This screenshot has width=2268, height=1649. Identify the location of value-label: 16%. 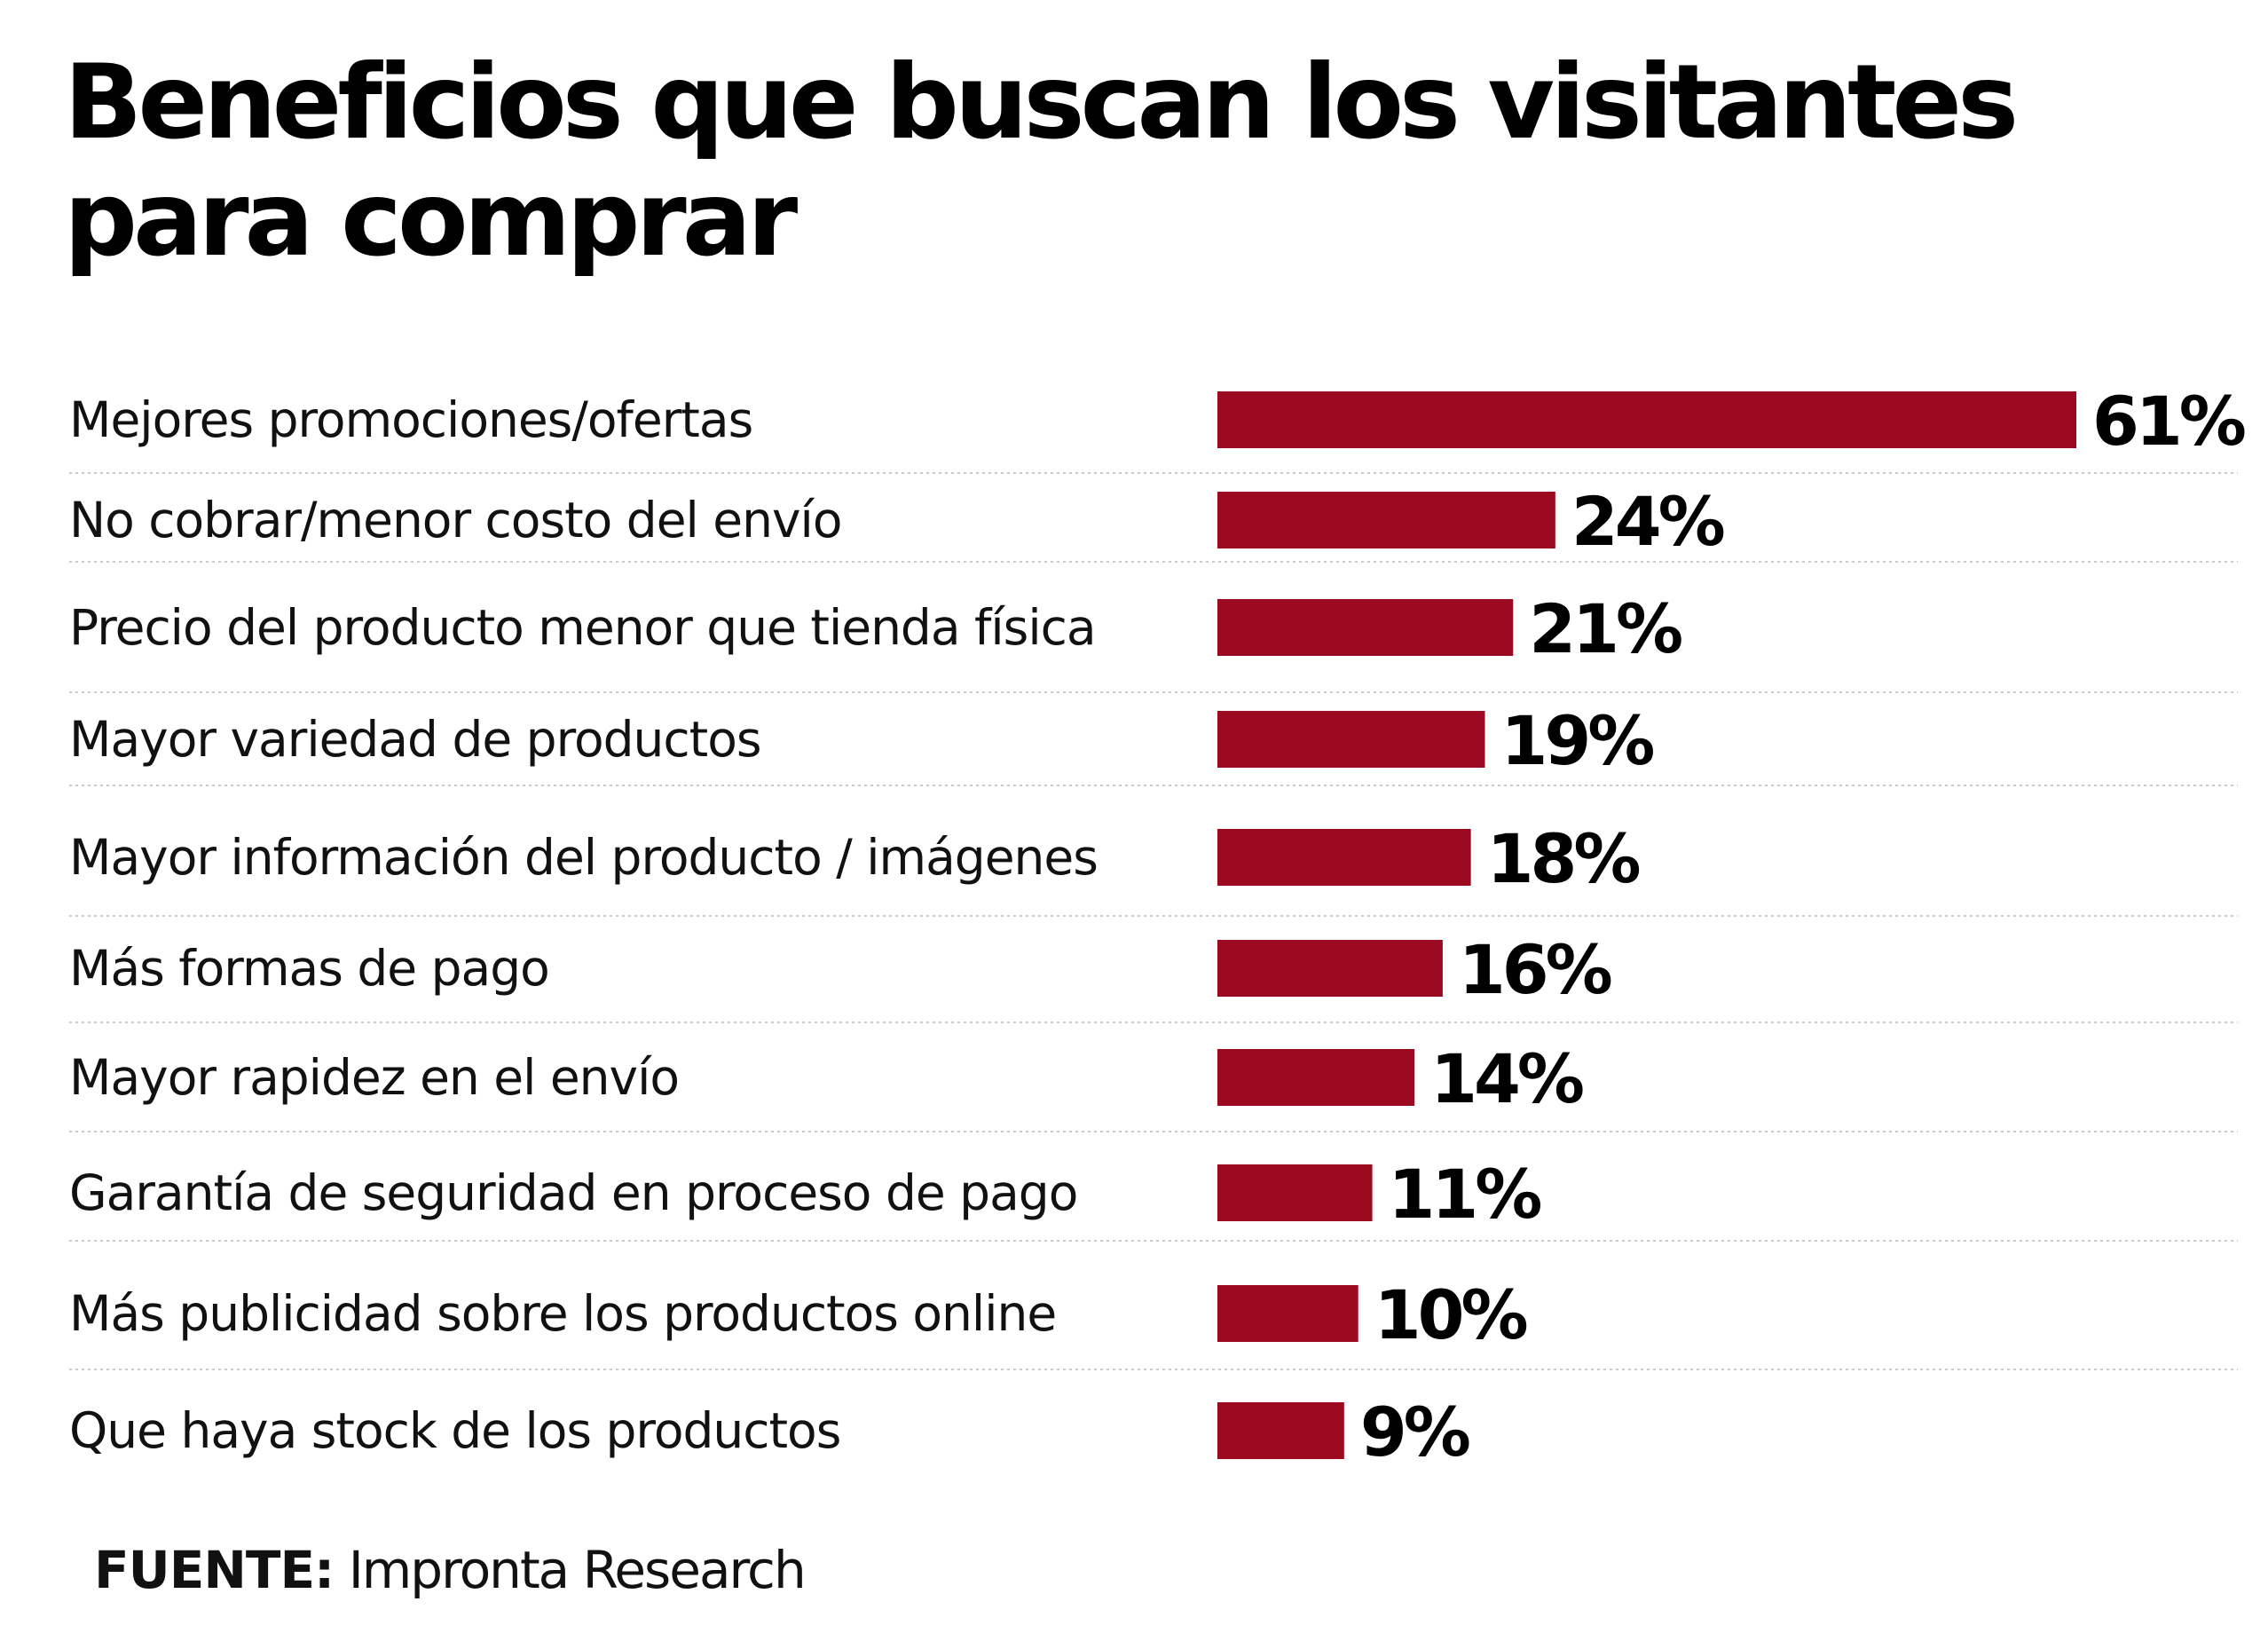
(1535, 969).